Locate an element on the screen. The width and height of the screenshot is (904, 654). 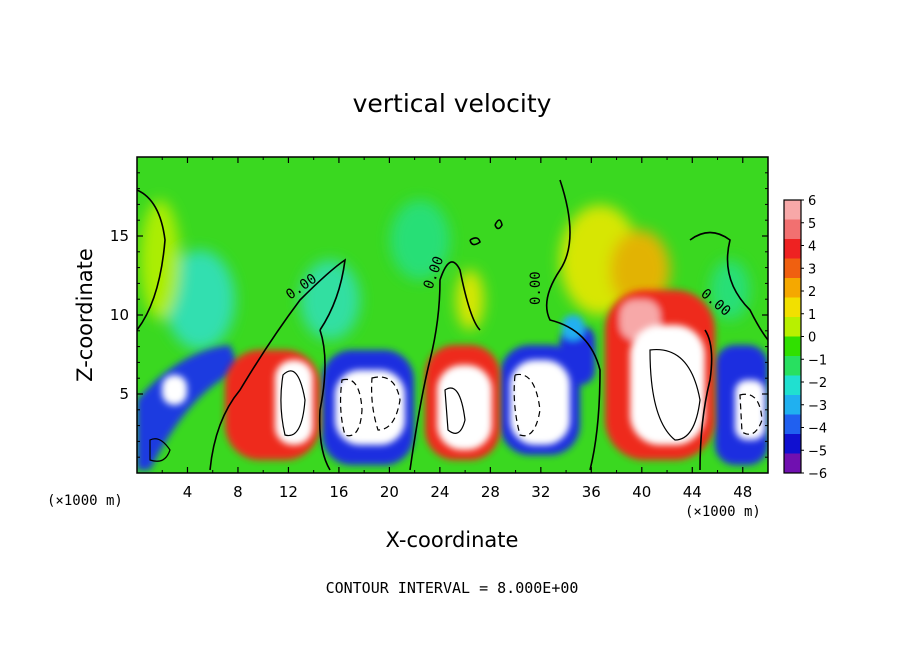
colorbar-label: −1 is located at coordinates (817, 360).